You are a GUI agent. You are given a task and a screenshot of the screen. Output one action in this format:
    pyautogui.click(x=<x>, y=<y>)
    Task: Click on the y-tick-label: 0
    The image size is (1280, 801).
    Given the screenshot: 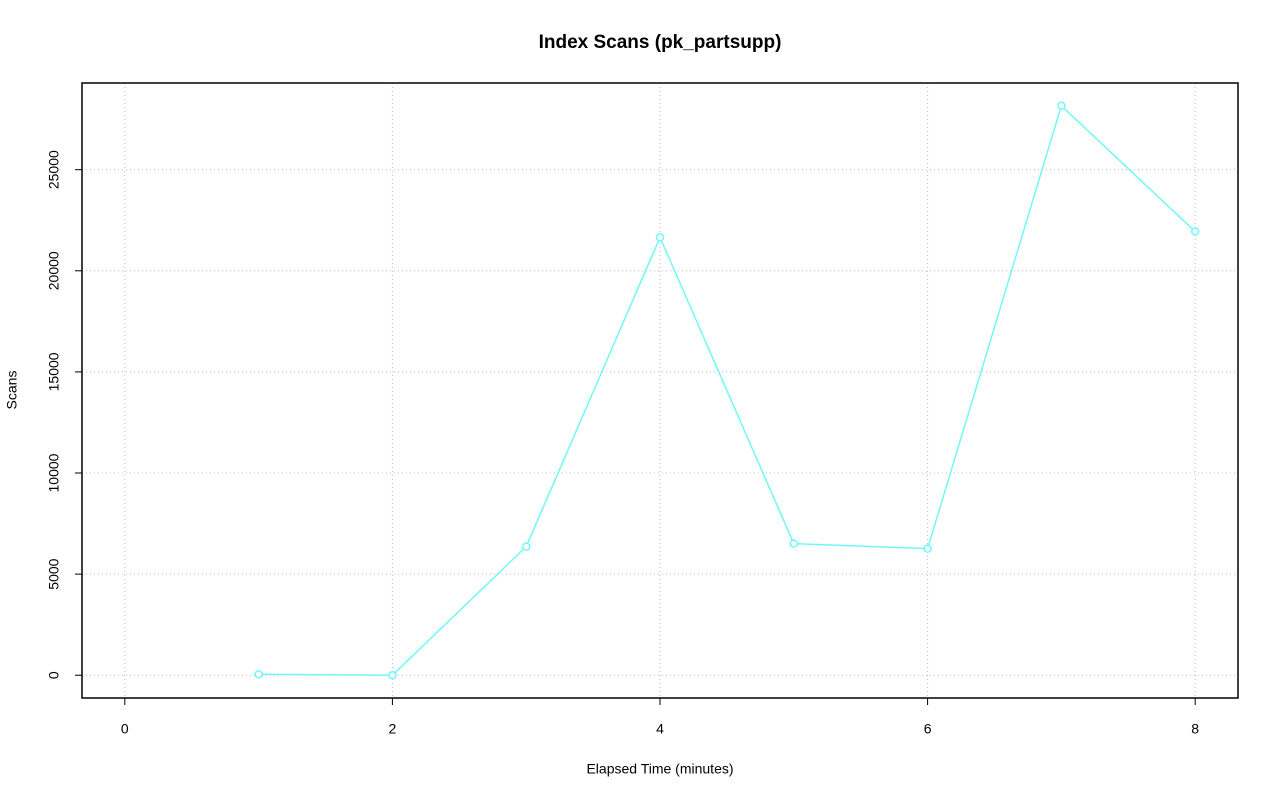 What is the action you would take?
    pyautogui.click(x=54, y=675)
    